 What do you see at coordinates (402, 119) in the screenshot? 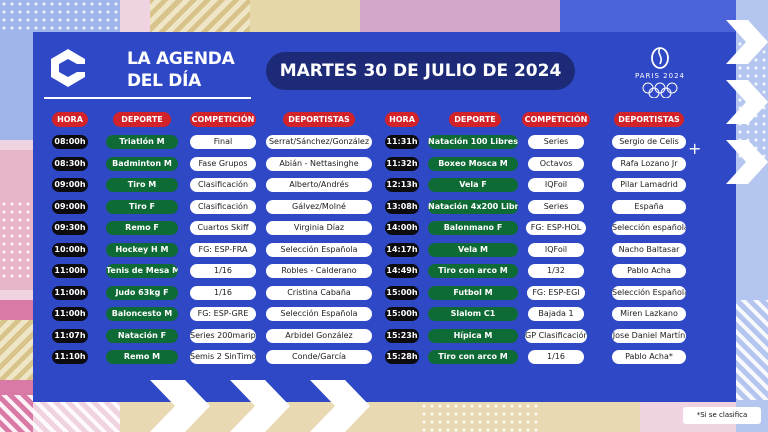
I see `header-hora-right: HORA` at bounding box center [402, 119].